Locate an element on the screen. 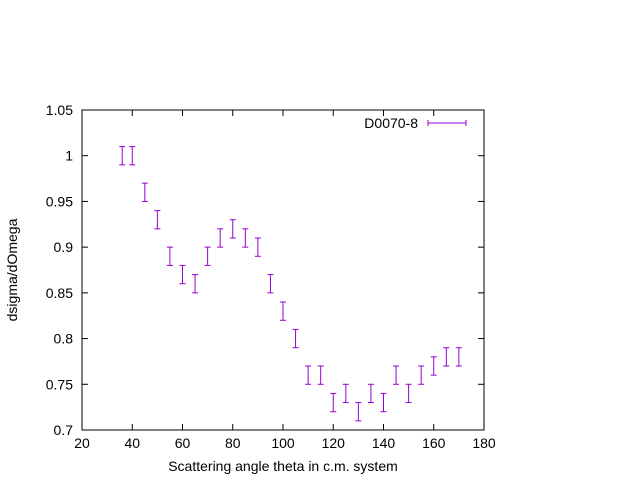 Image resolution: width=640 pixels, height=480 pixels. legend: D0070-8 is located at coordinates (415, 123).